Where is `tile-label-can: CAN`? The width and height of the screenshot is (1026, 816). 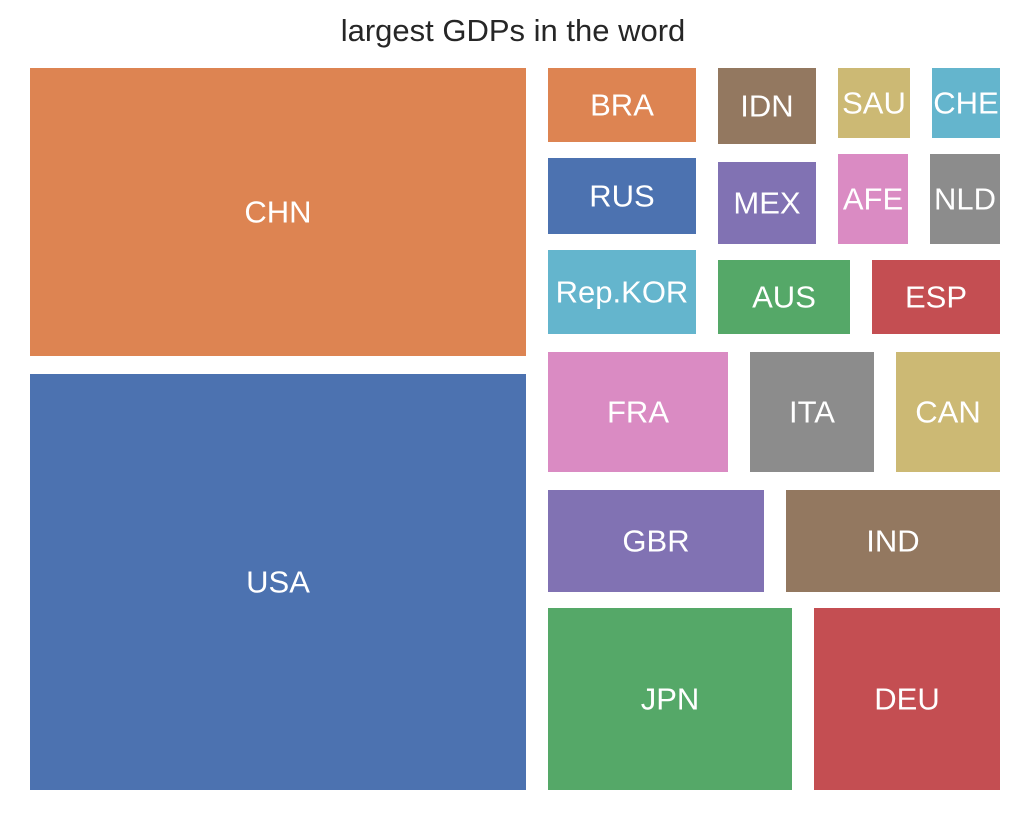 tile-label-can: CAN is located at coordinates (947, 412).